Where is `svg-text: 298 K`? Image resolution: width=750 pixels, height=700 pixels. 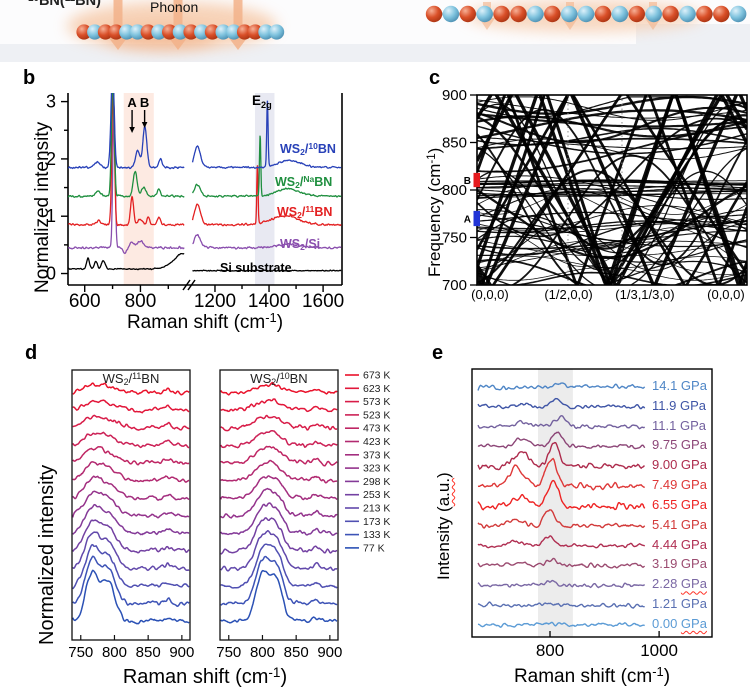
svg-text: 298 K is located at coordinates (376, 482).